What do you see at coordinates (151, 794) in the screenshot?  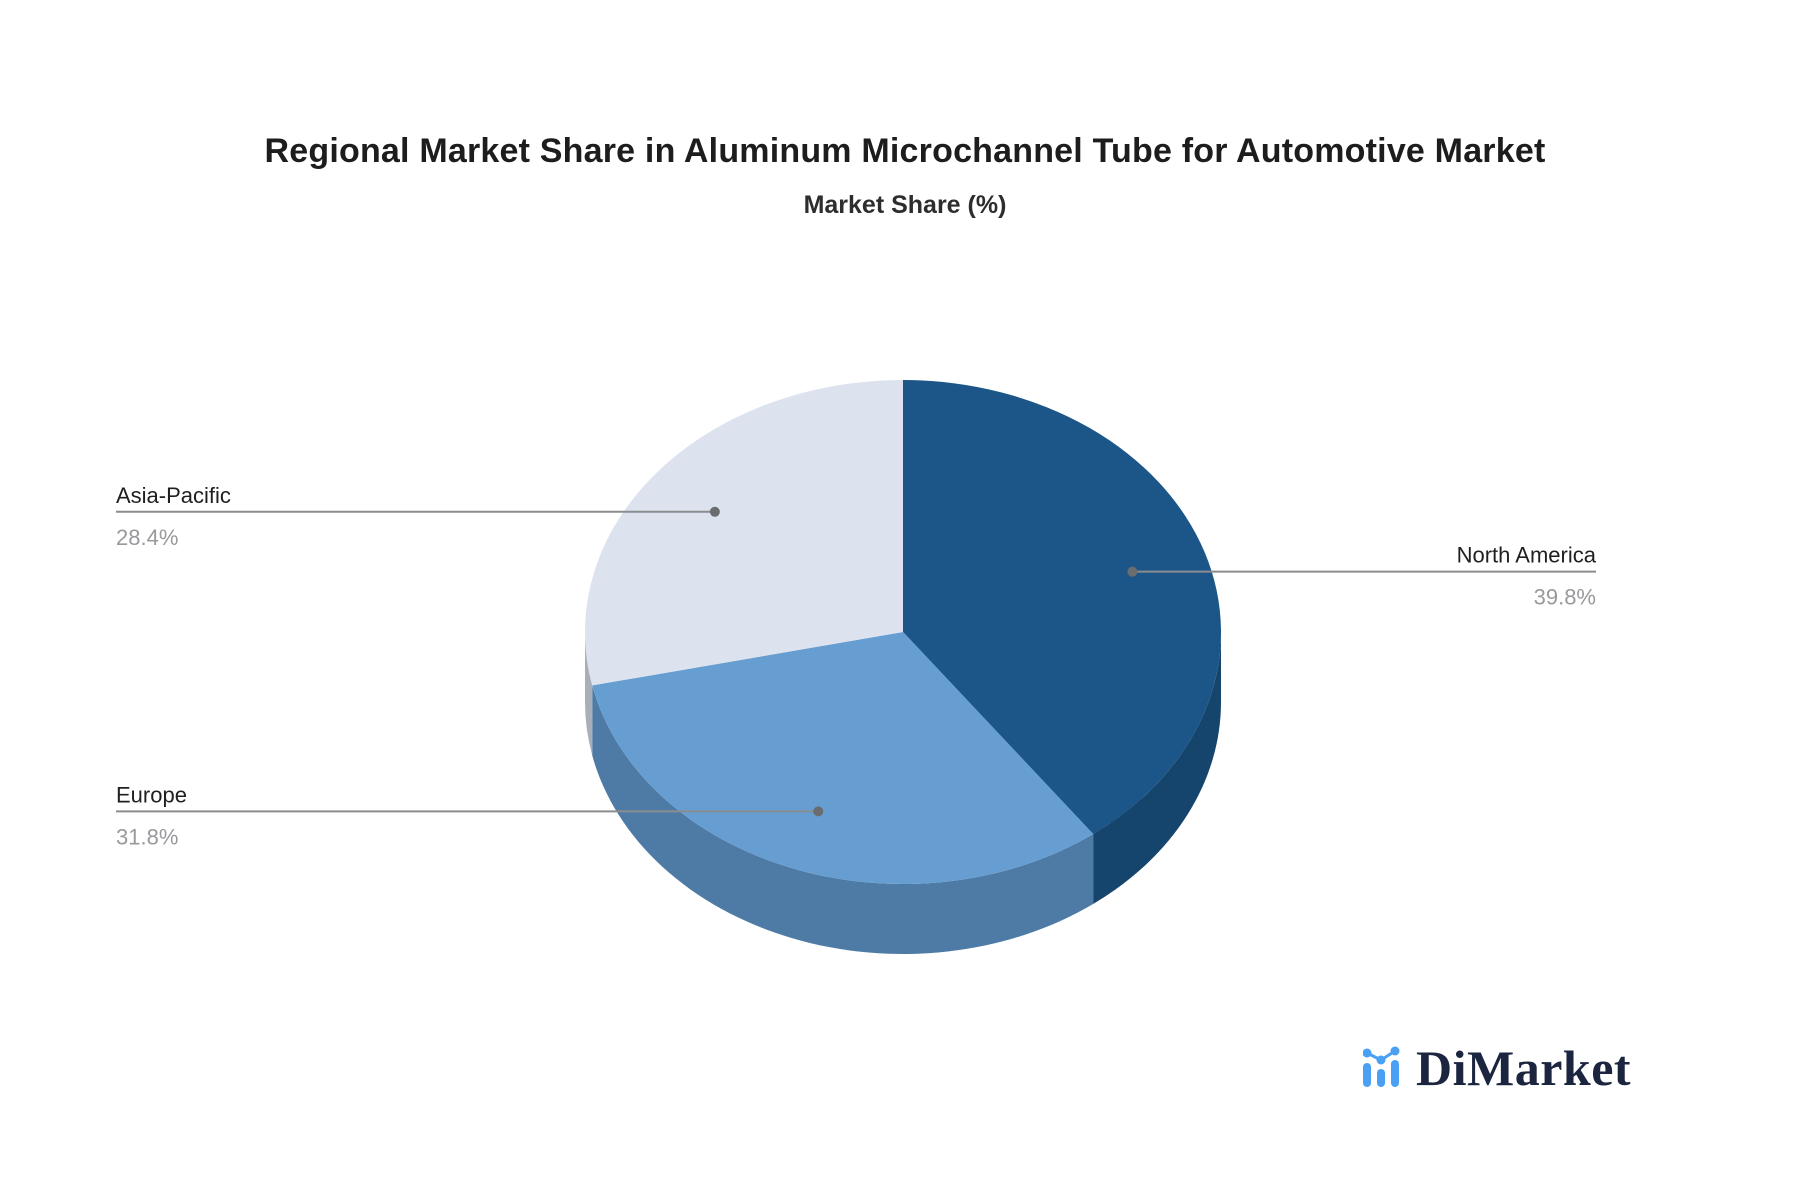 I see `slice-label-europe: Europe` at bounding box center [151, 794].